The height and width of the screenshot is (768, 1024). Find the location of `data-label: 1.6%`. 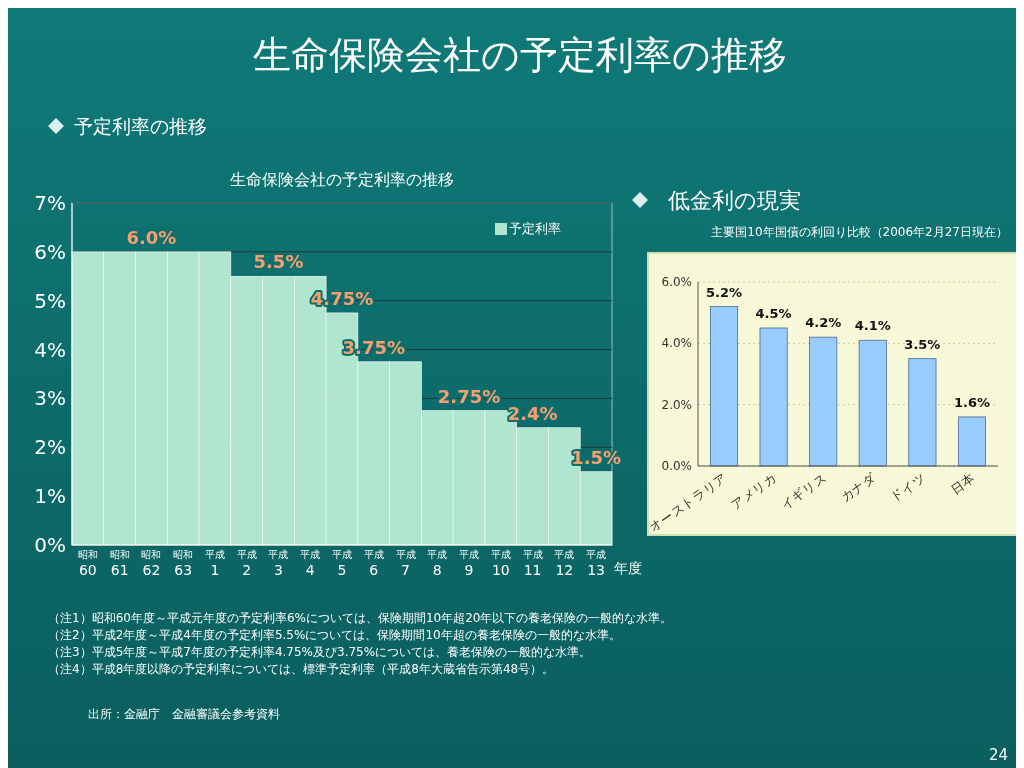

data-label: 1.6% is located at coordinates (971, 402).